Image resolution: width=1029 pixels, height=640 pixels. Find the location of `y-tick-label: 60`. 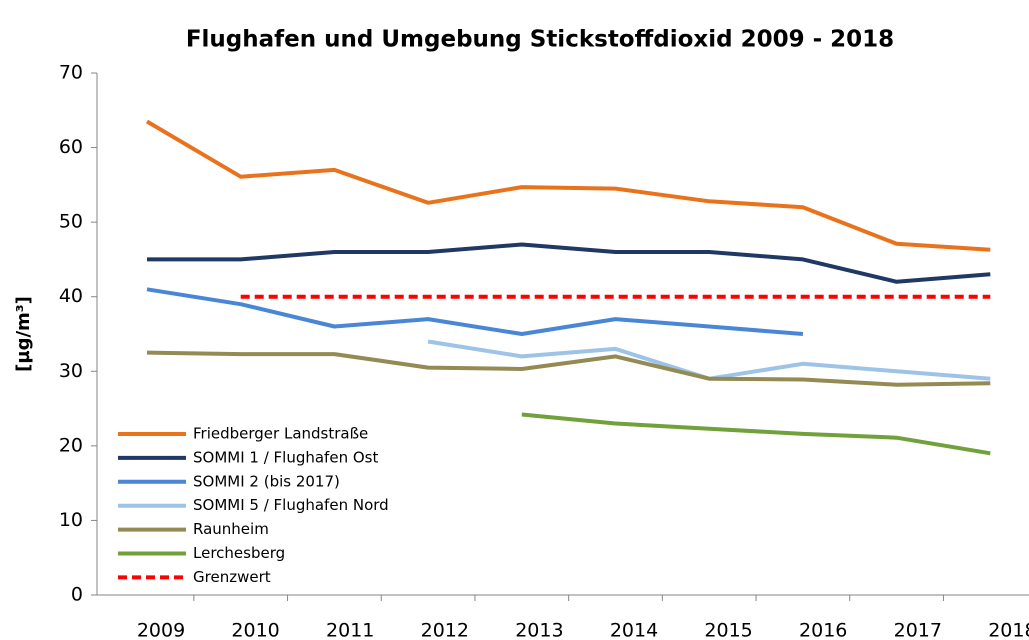

y-tick-label: 60 is located at coordinates (71, 147).